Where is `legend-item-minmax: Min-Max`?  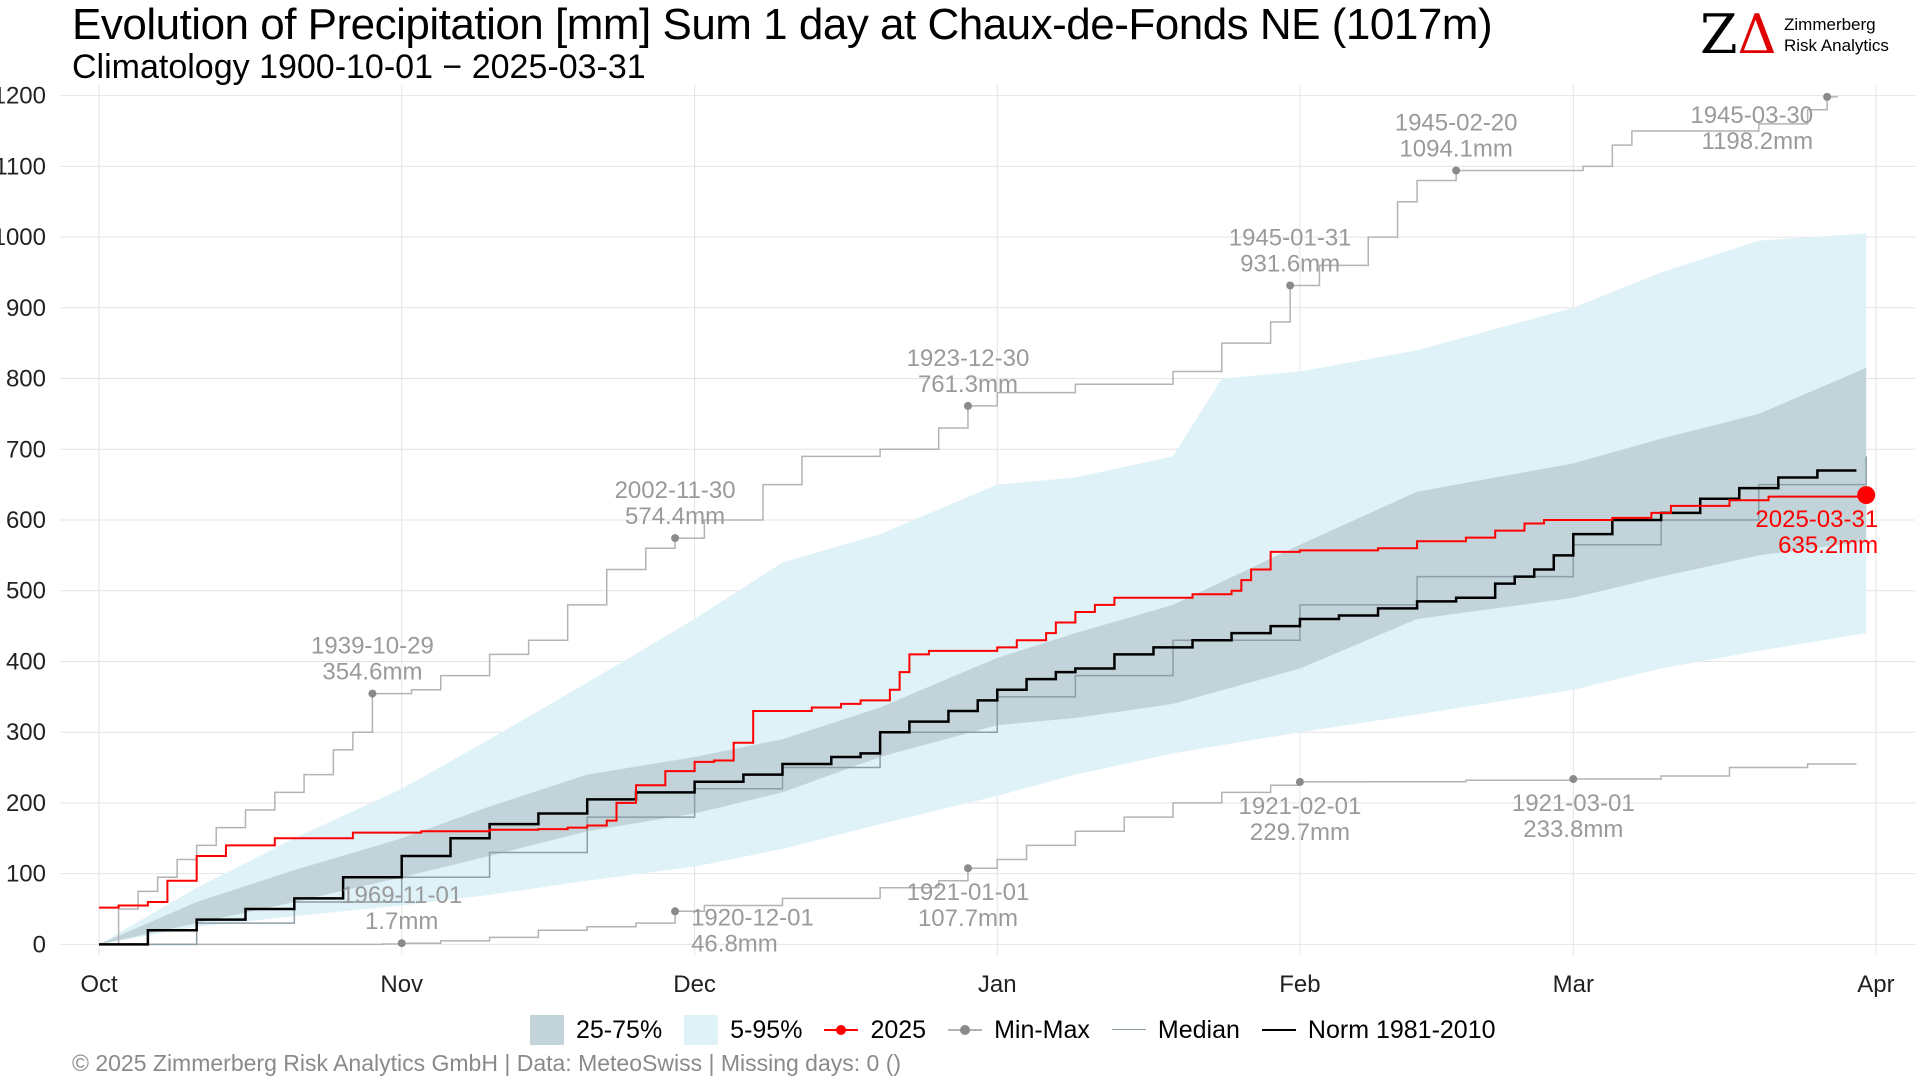 legend-item-minmax: Min-Max is located at coordinates (1019, 1030).